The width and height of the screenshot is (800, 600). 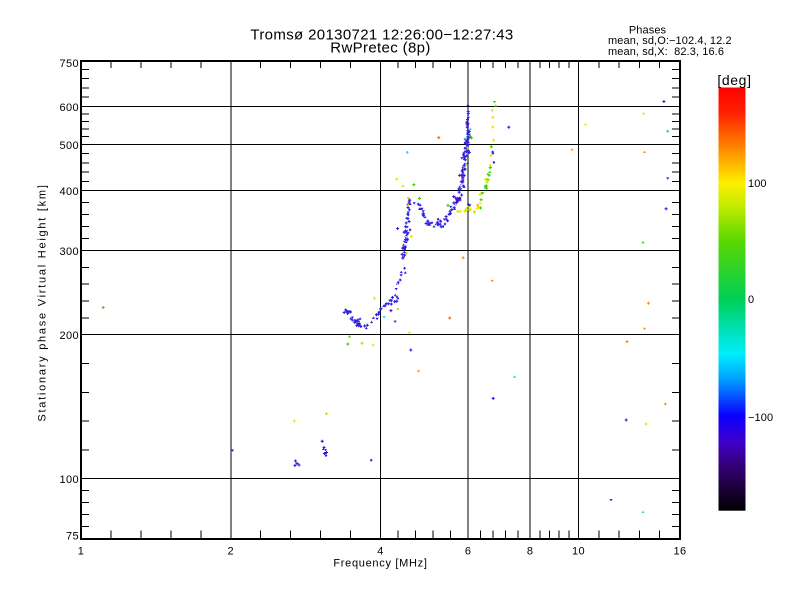 I want to click on svg-text: 8, so click(x=530, y=552).